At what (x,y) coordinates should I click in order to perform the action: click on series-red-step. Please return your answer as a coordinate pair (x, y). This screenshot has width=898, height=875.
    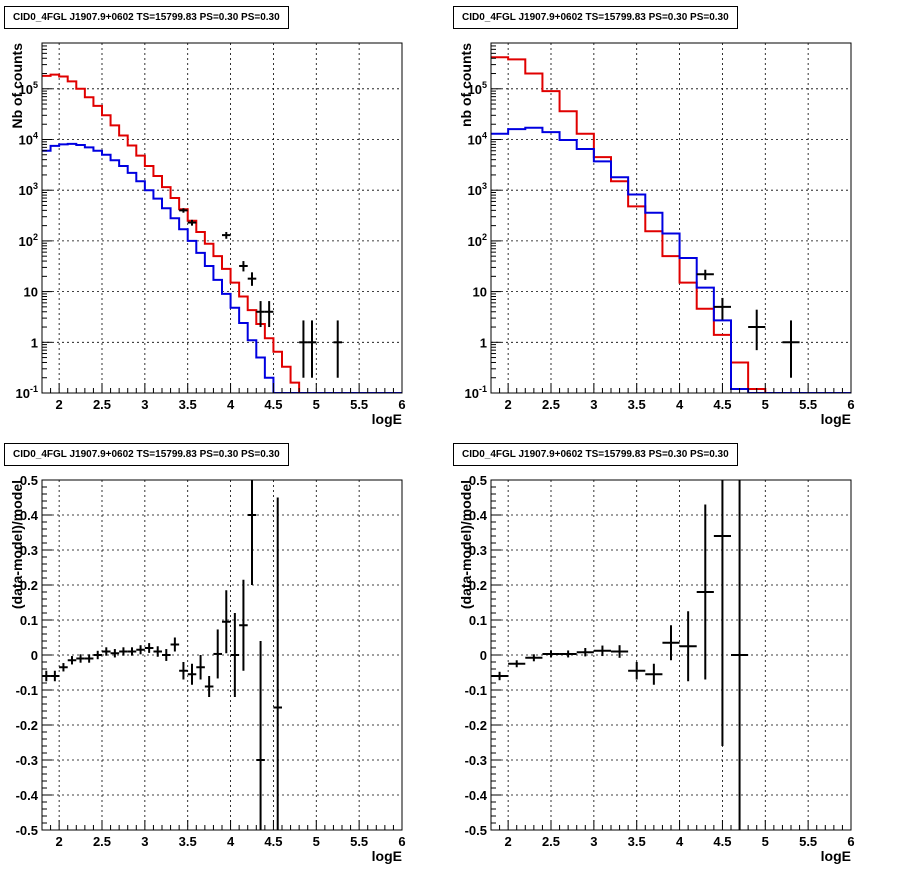
    Looking at the image, I should click on (222, 233).